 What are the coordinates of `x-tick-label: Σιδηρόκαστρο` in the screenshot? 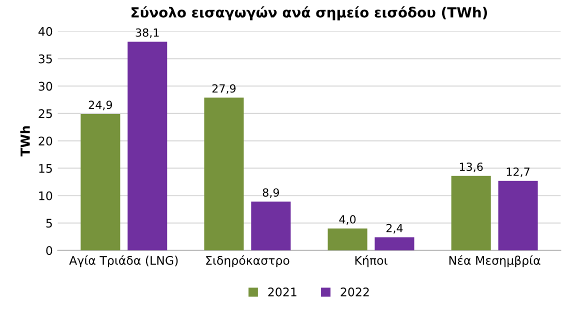 It's located at (248, 261).